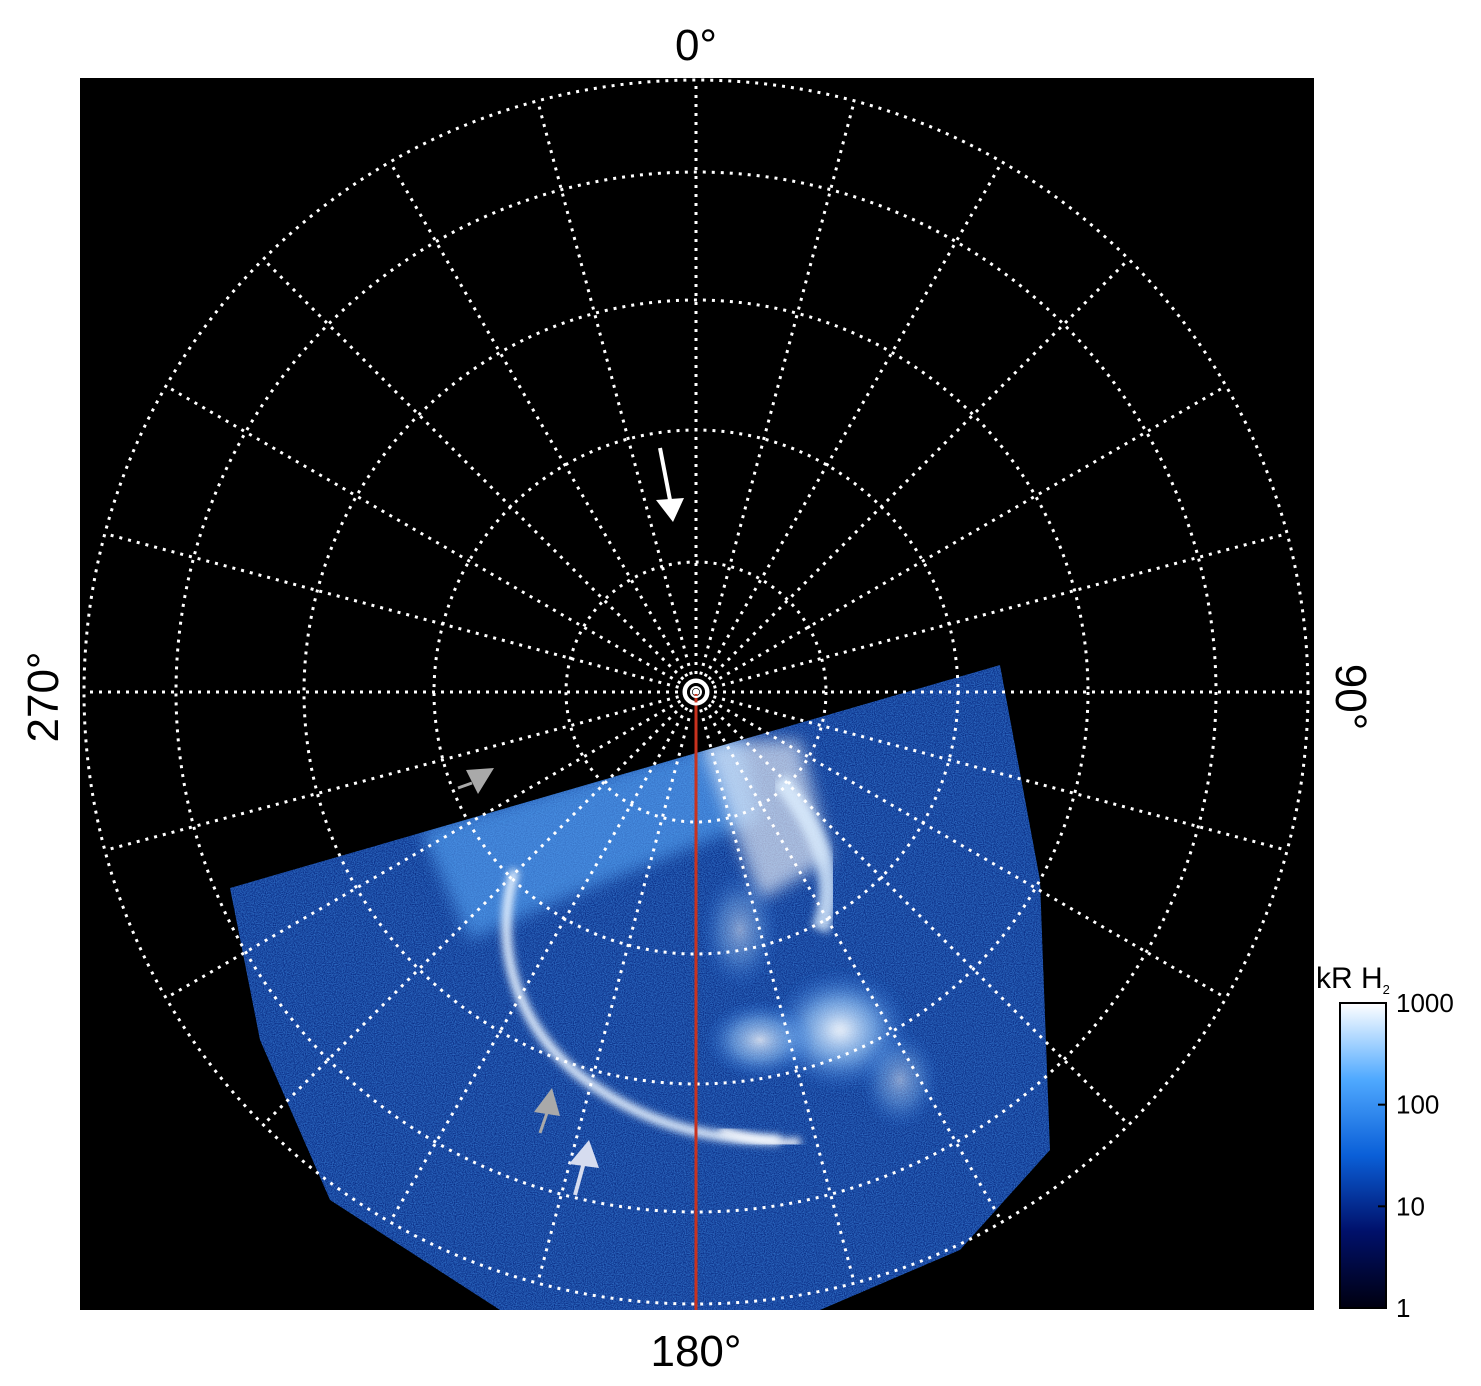  Describe the element at coordinates (547, 1111) in the screenshot. I see `gray-arrow-indicator-middle` at that location.